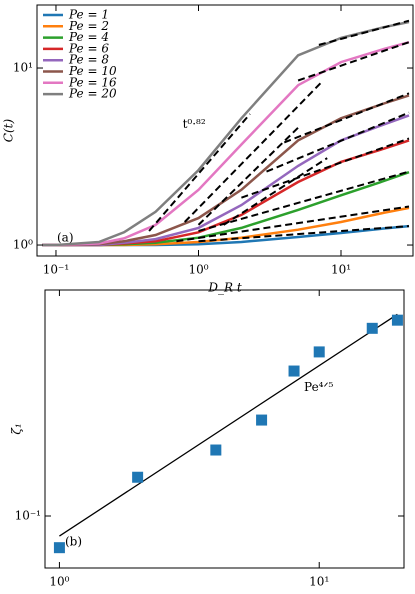  What do you see at coordinates (224, 288) in the screenshot?
I see `x-axis-label: D_R t` at bounding box center [224, 288].